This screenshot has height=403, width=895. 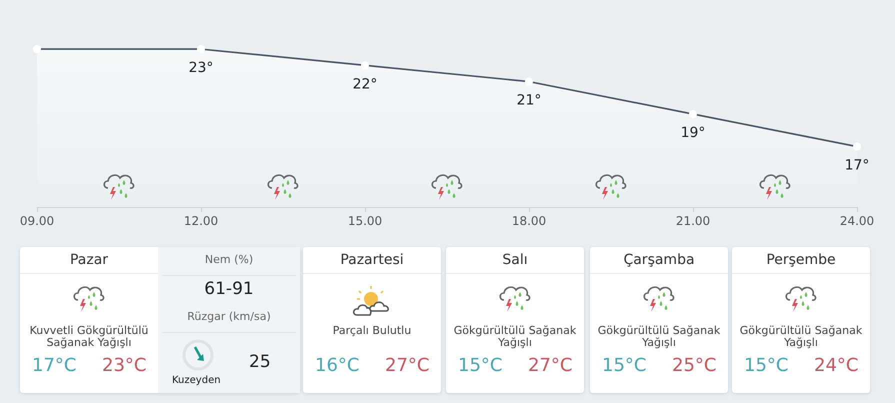 What do you see at coordinates (836, 365) in the screenshot?
I see `annotation: 24°C` at bounding box center [836, 365].